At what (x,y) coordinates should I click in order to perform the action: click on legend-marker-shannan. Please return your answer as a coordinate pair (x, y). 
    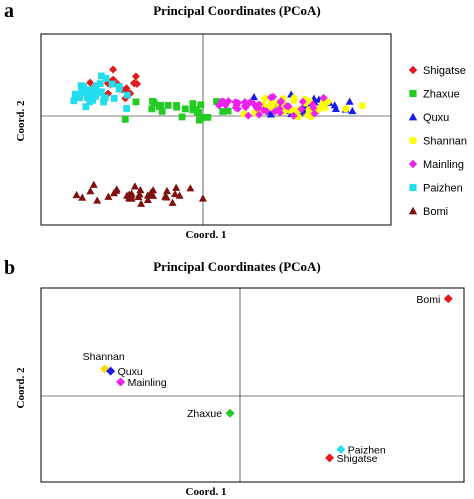
    Looking at the image, I should click on (413, 140).